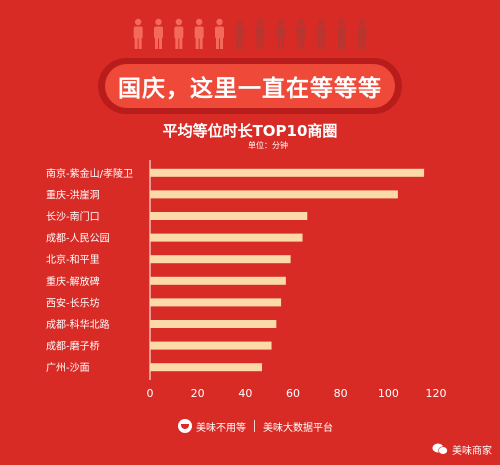 Image resolution: width=500 pixels, height=465 pixels. Describe the element at coordinates (268, 145) in the screenshot. I see `chart-unit-note: 单位：分钟` at that location.